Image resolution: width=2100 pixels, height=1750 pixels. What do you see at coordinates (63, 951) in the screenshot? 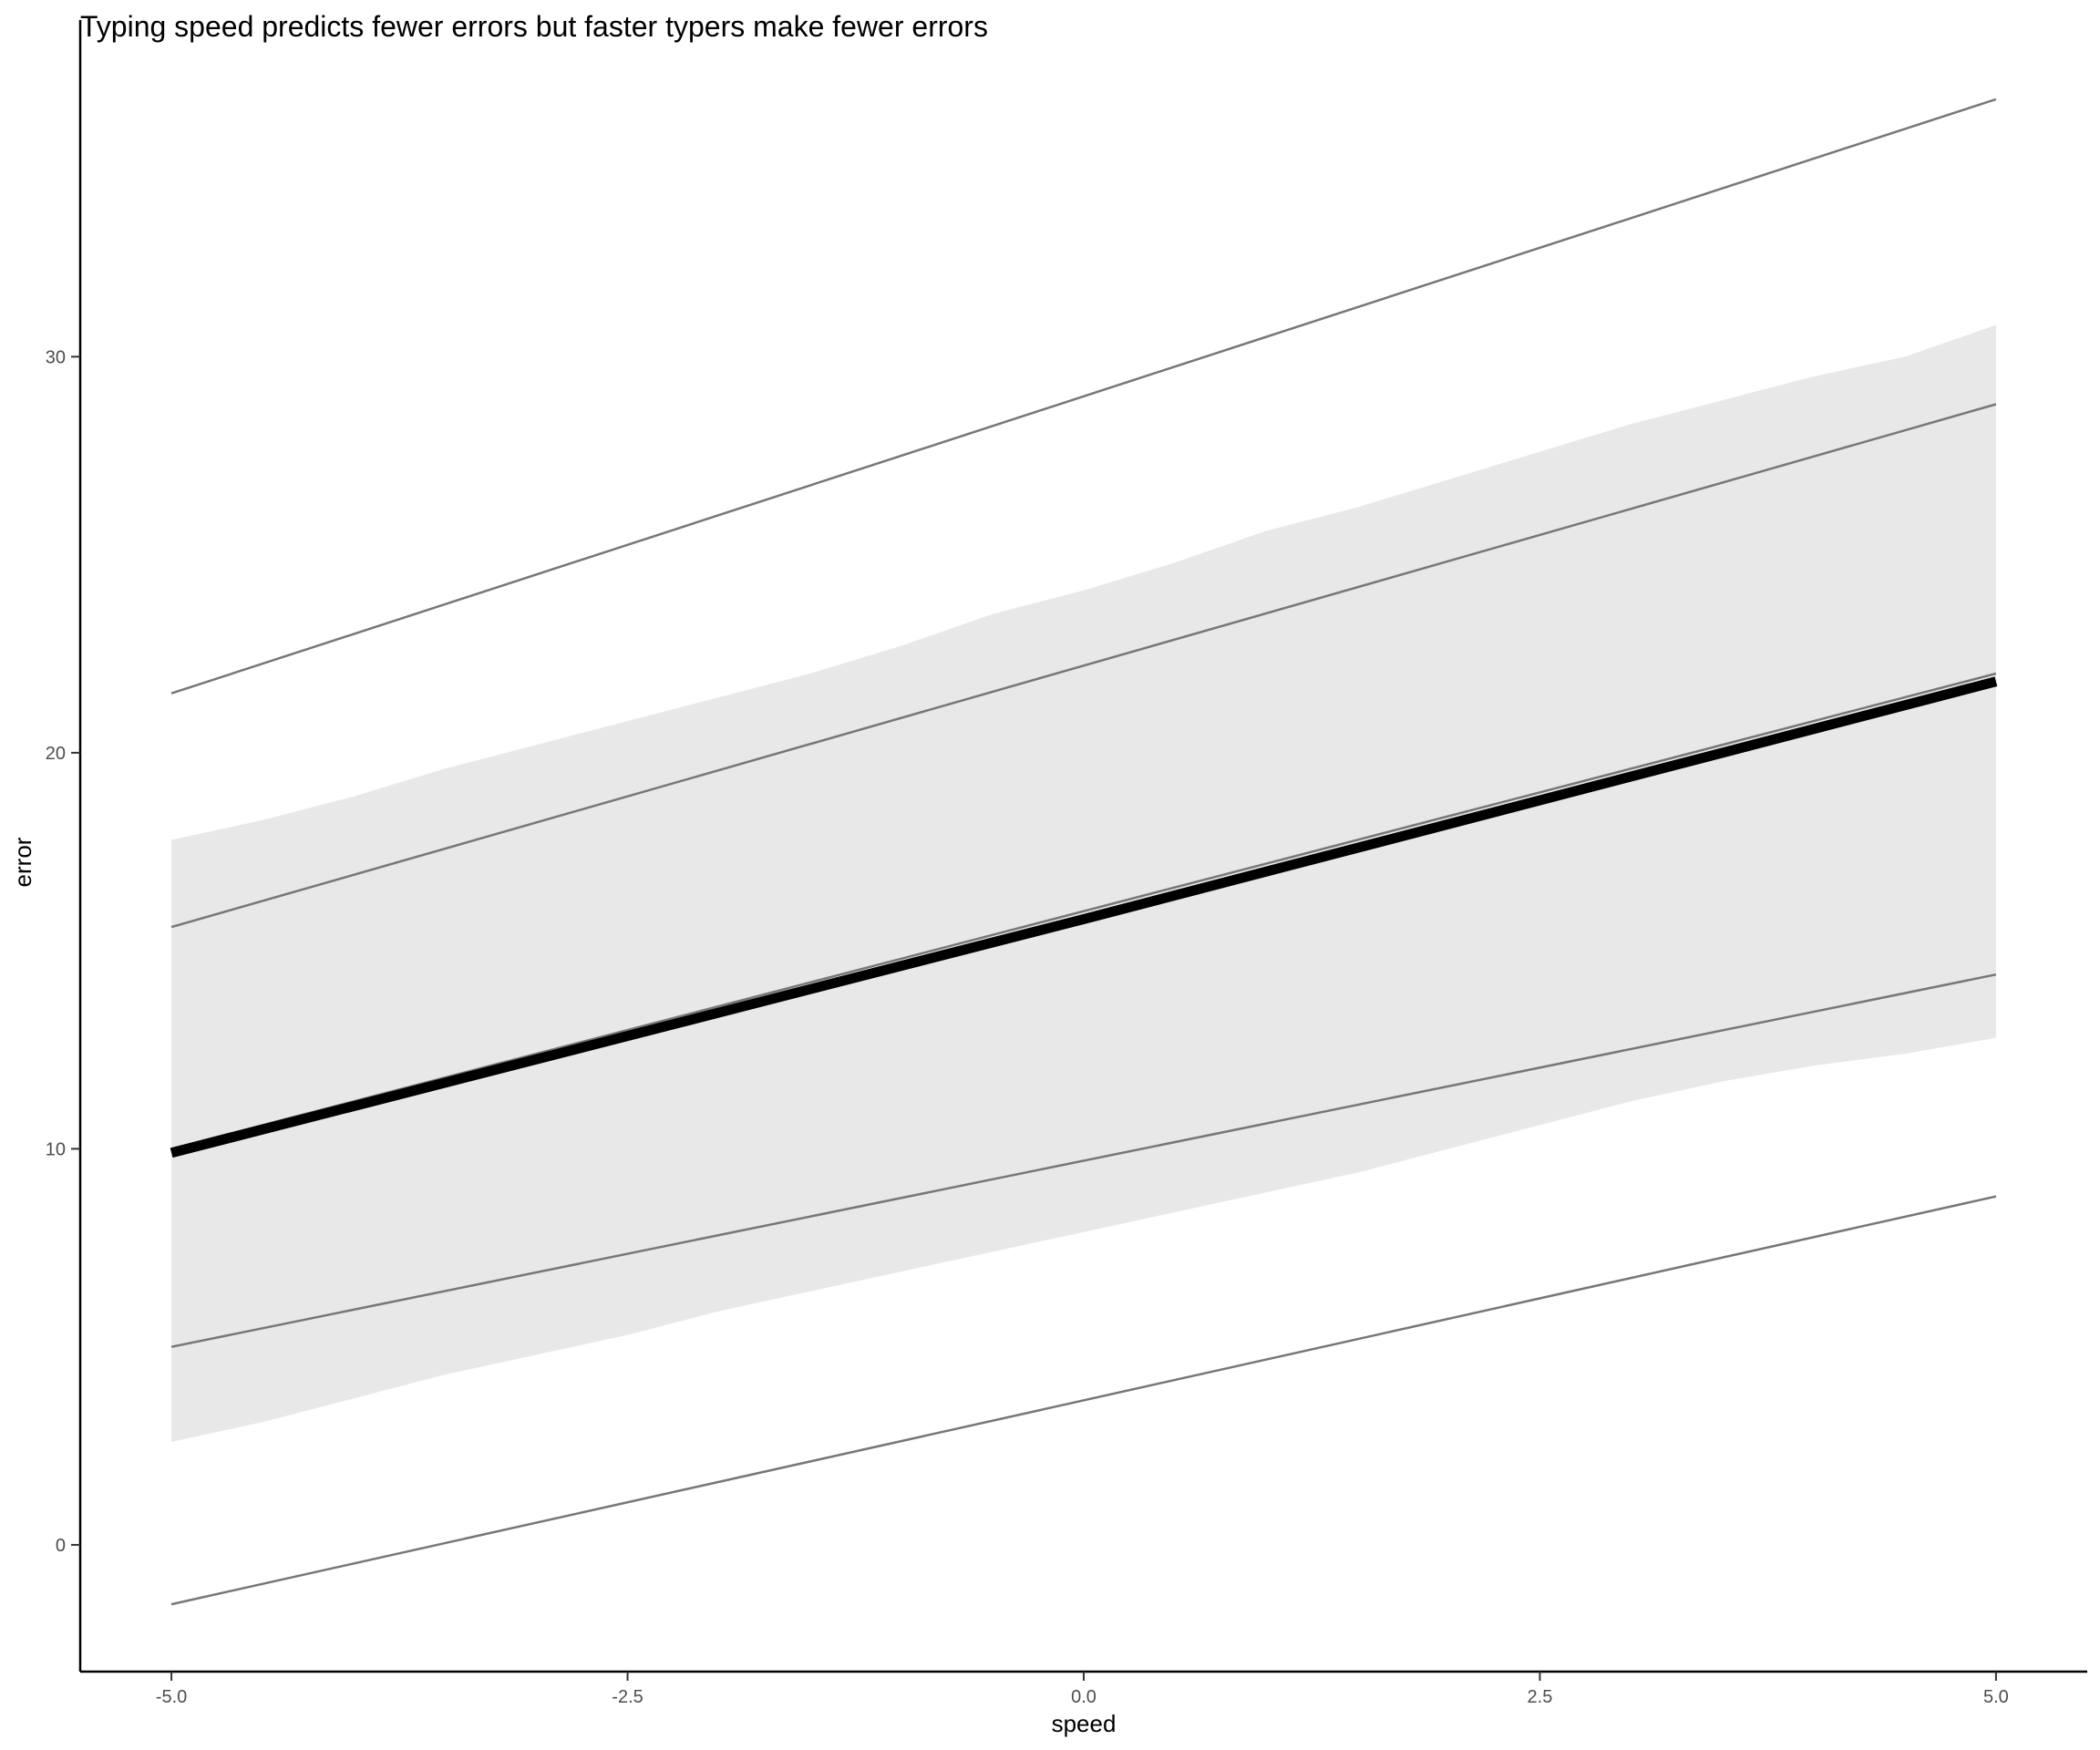
I see `y-axis-ticks: 0 10 20 30` at bounding box center [63, 951].